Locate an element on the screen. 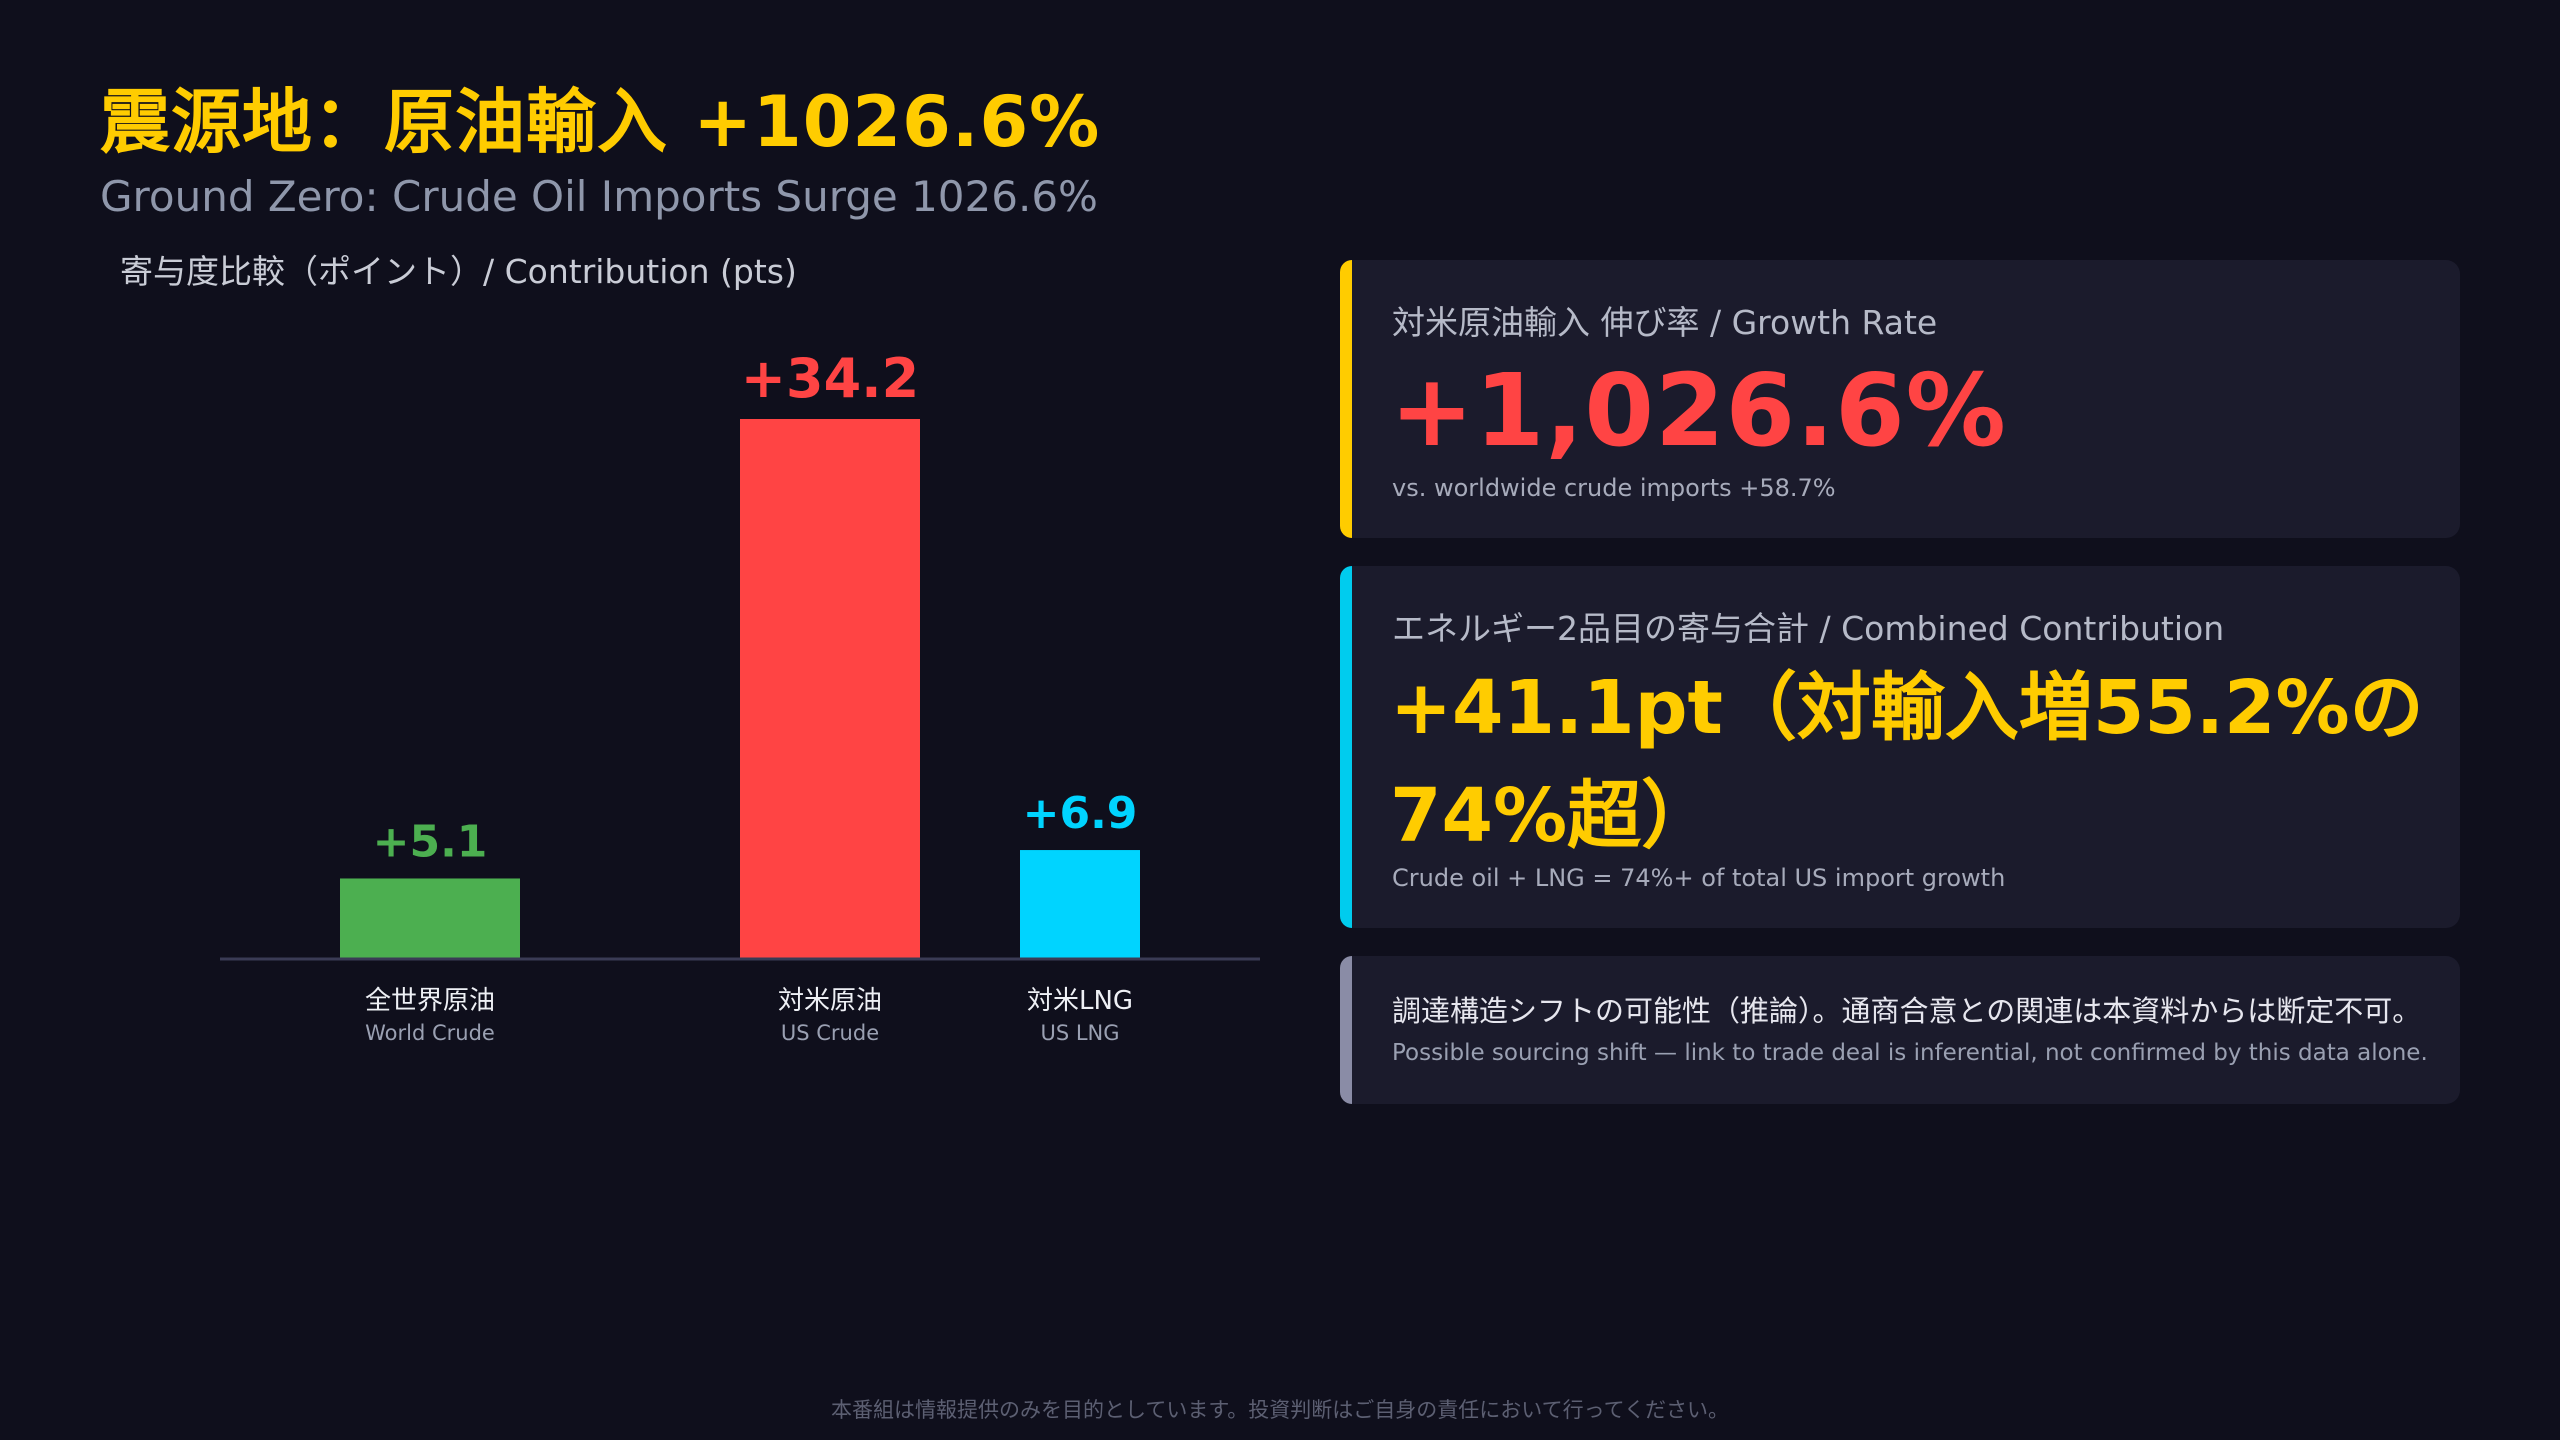 This screenshot has height=1440, width=2560. caveat-text-jp: 調達構造シフトの可能性（推論）。通商合意との関連は本資料からは断定不可。 is located at coordinates (1907, 1011).